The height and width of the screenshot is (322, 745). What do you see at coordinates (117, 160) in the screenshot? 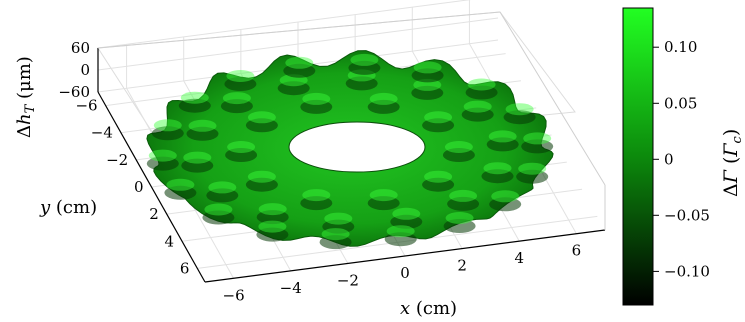
I see `y-tick-label: −2` at bounding box center [117, 160].